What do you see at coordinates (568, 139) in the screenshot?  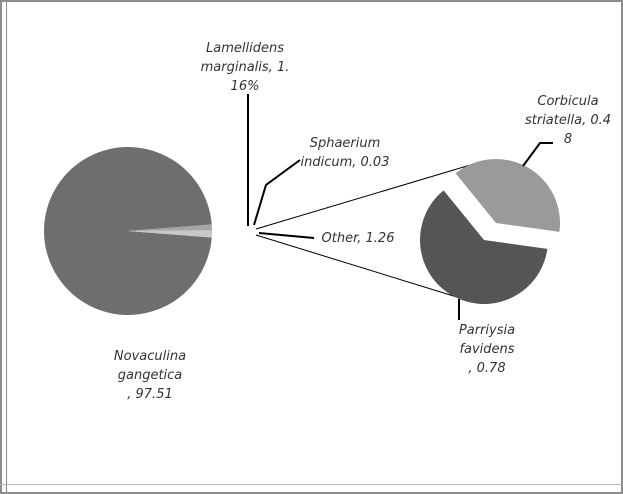 I see `data-label-line: 8` at bounding box center [568, 139].